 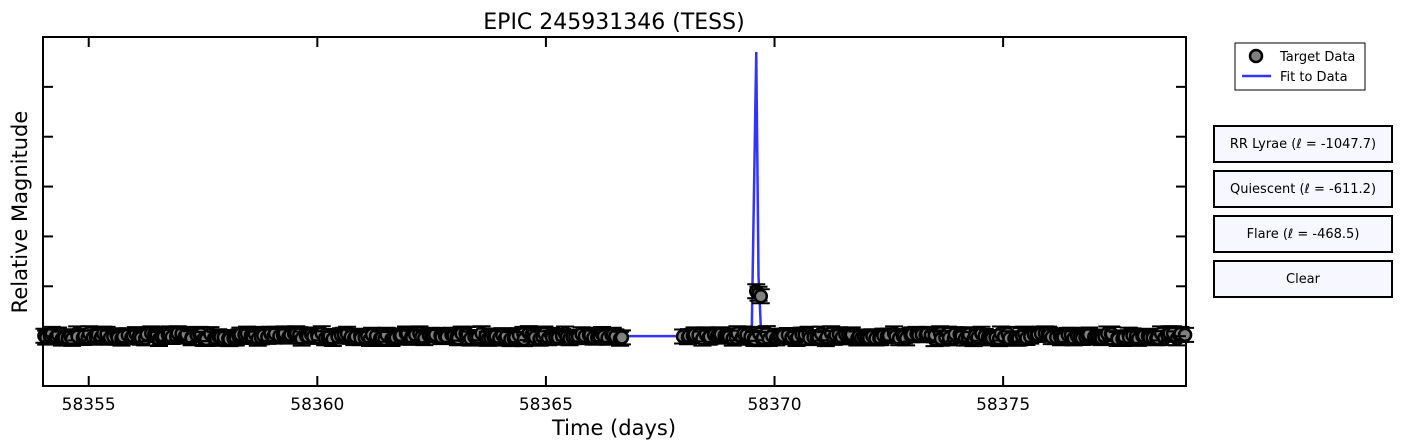 I want to click on x-tick-label: 58370, so click(x=774, y=405).